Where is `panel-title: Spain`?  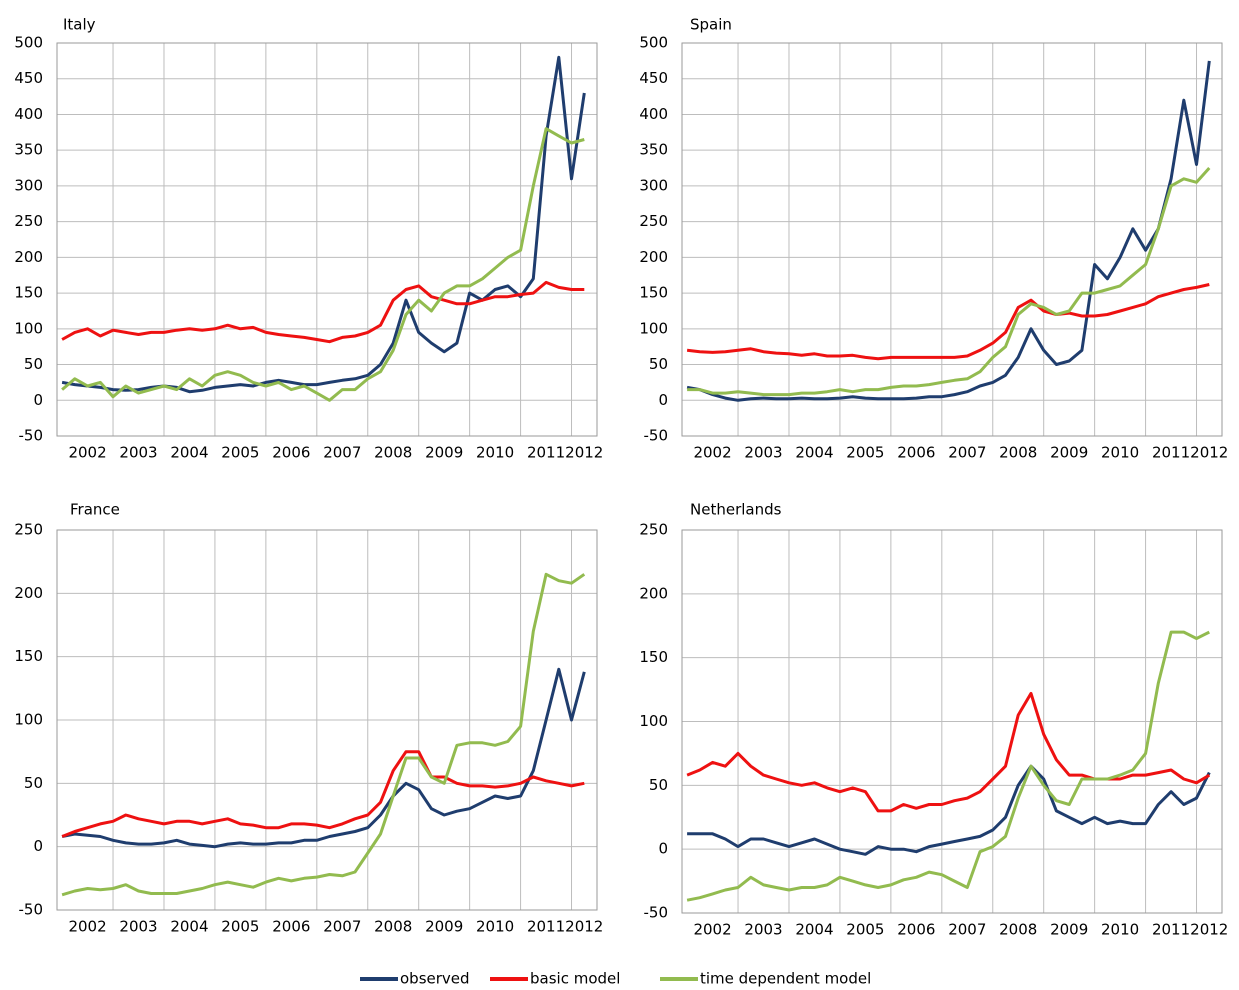 panel-title: Spain is located at coordinates (711, 25).